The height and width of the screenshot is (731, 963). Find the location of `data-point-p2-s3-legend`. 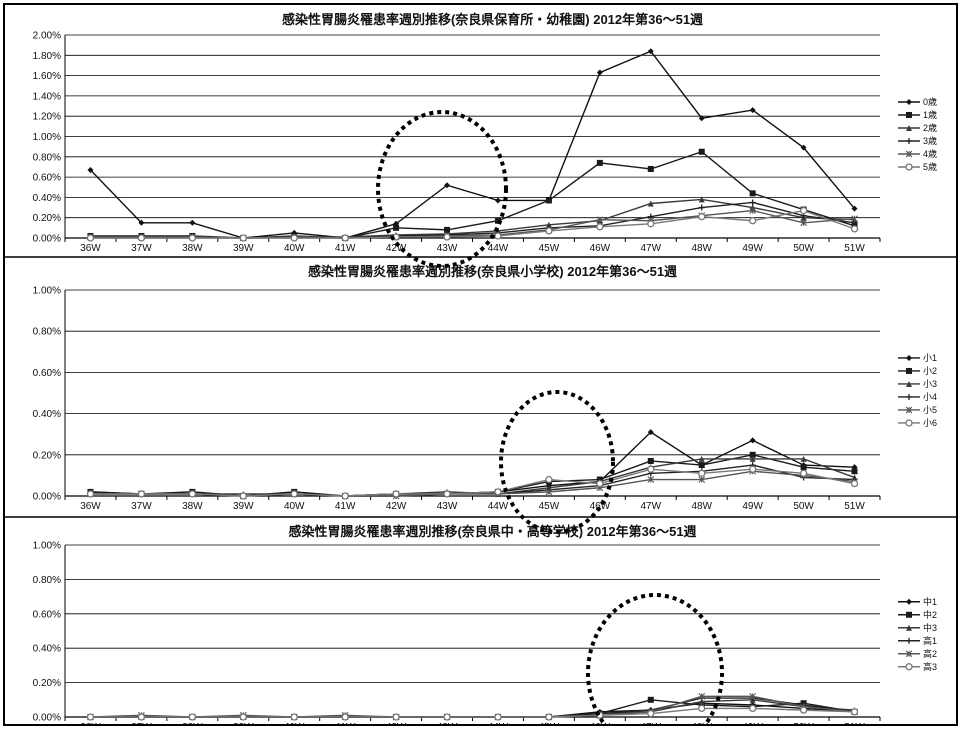

data-point-p2-s3-legend is located at coordinates (909, 383).